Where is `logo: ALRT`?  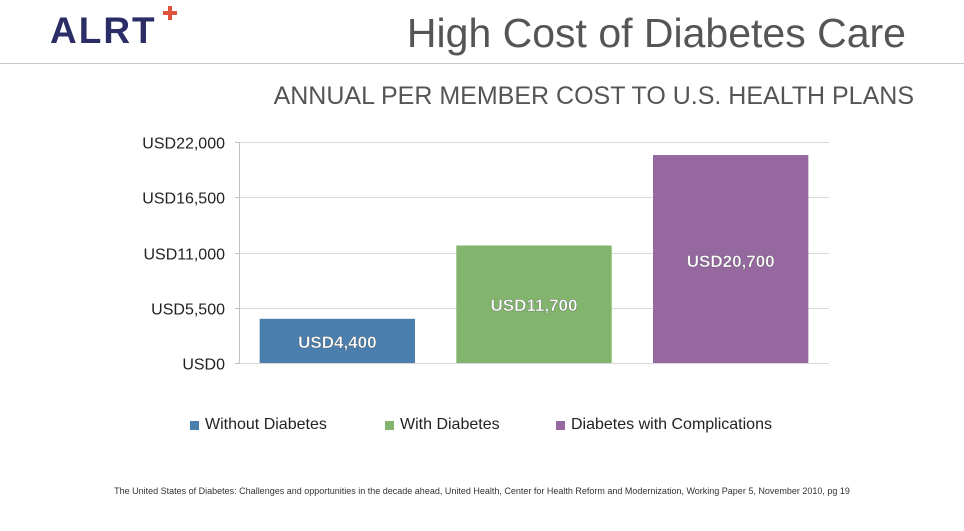 logo: ALRT is located at coordinates (103, 31).